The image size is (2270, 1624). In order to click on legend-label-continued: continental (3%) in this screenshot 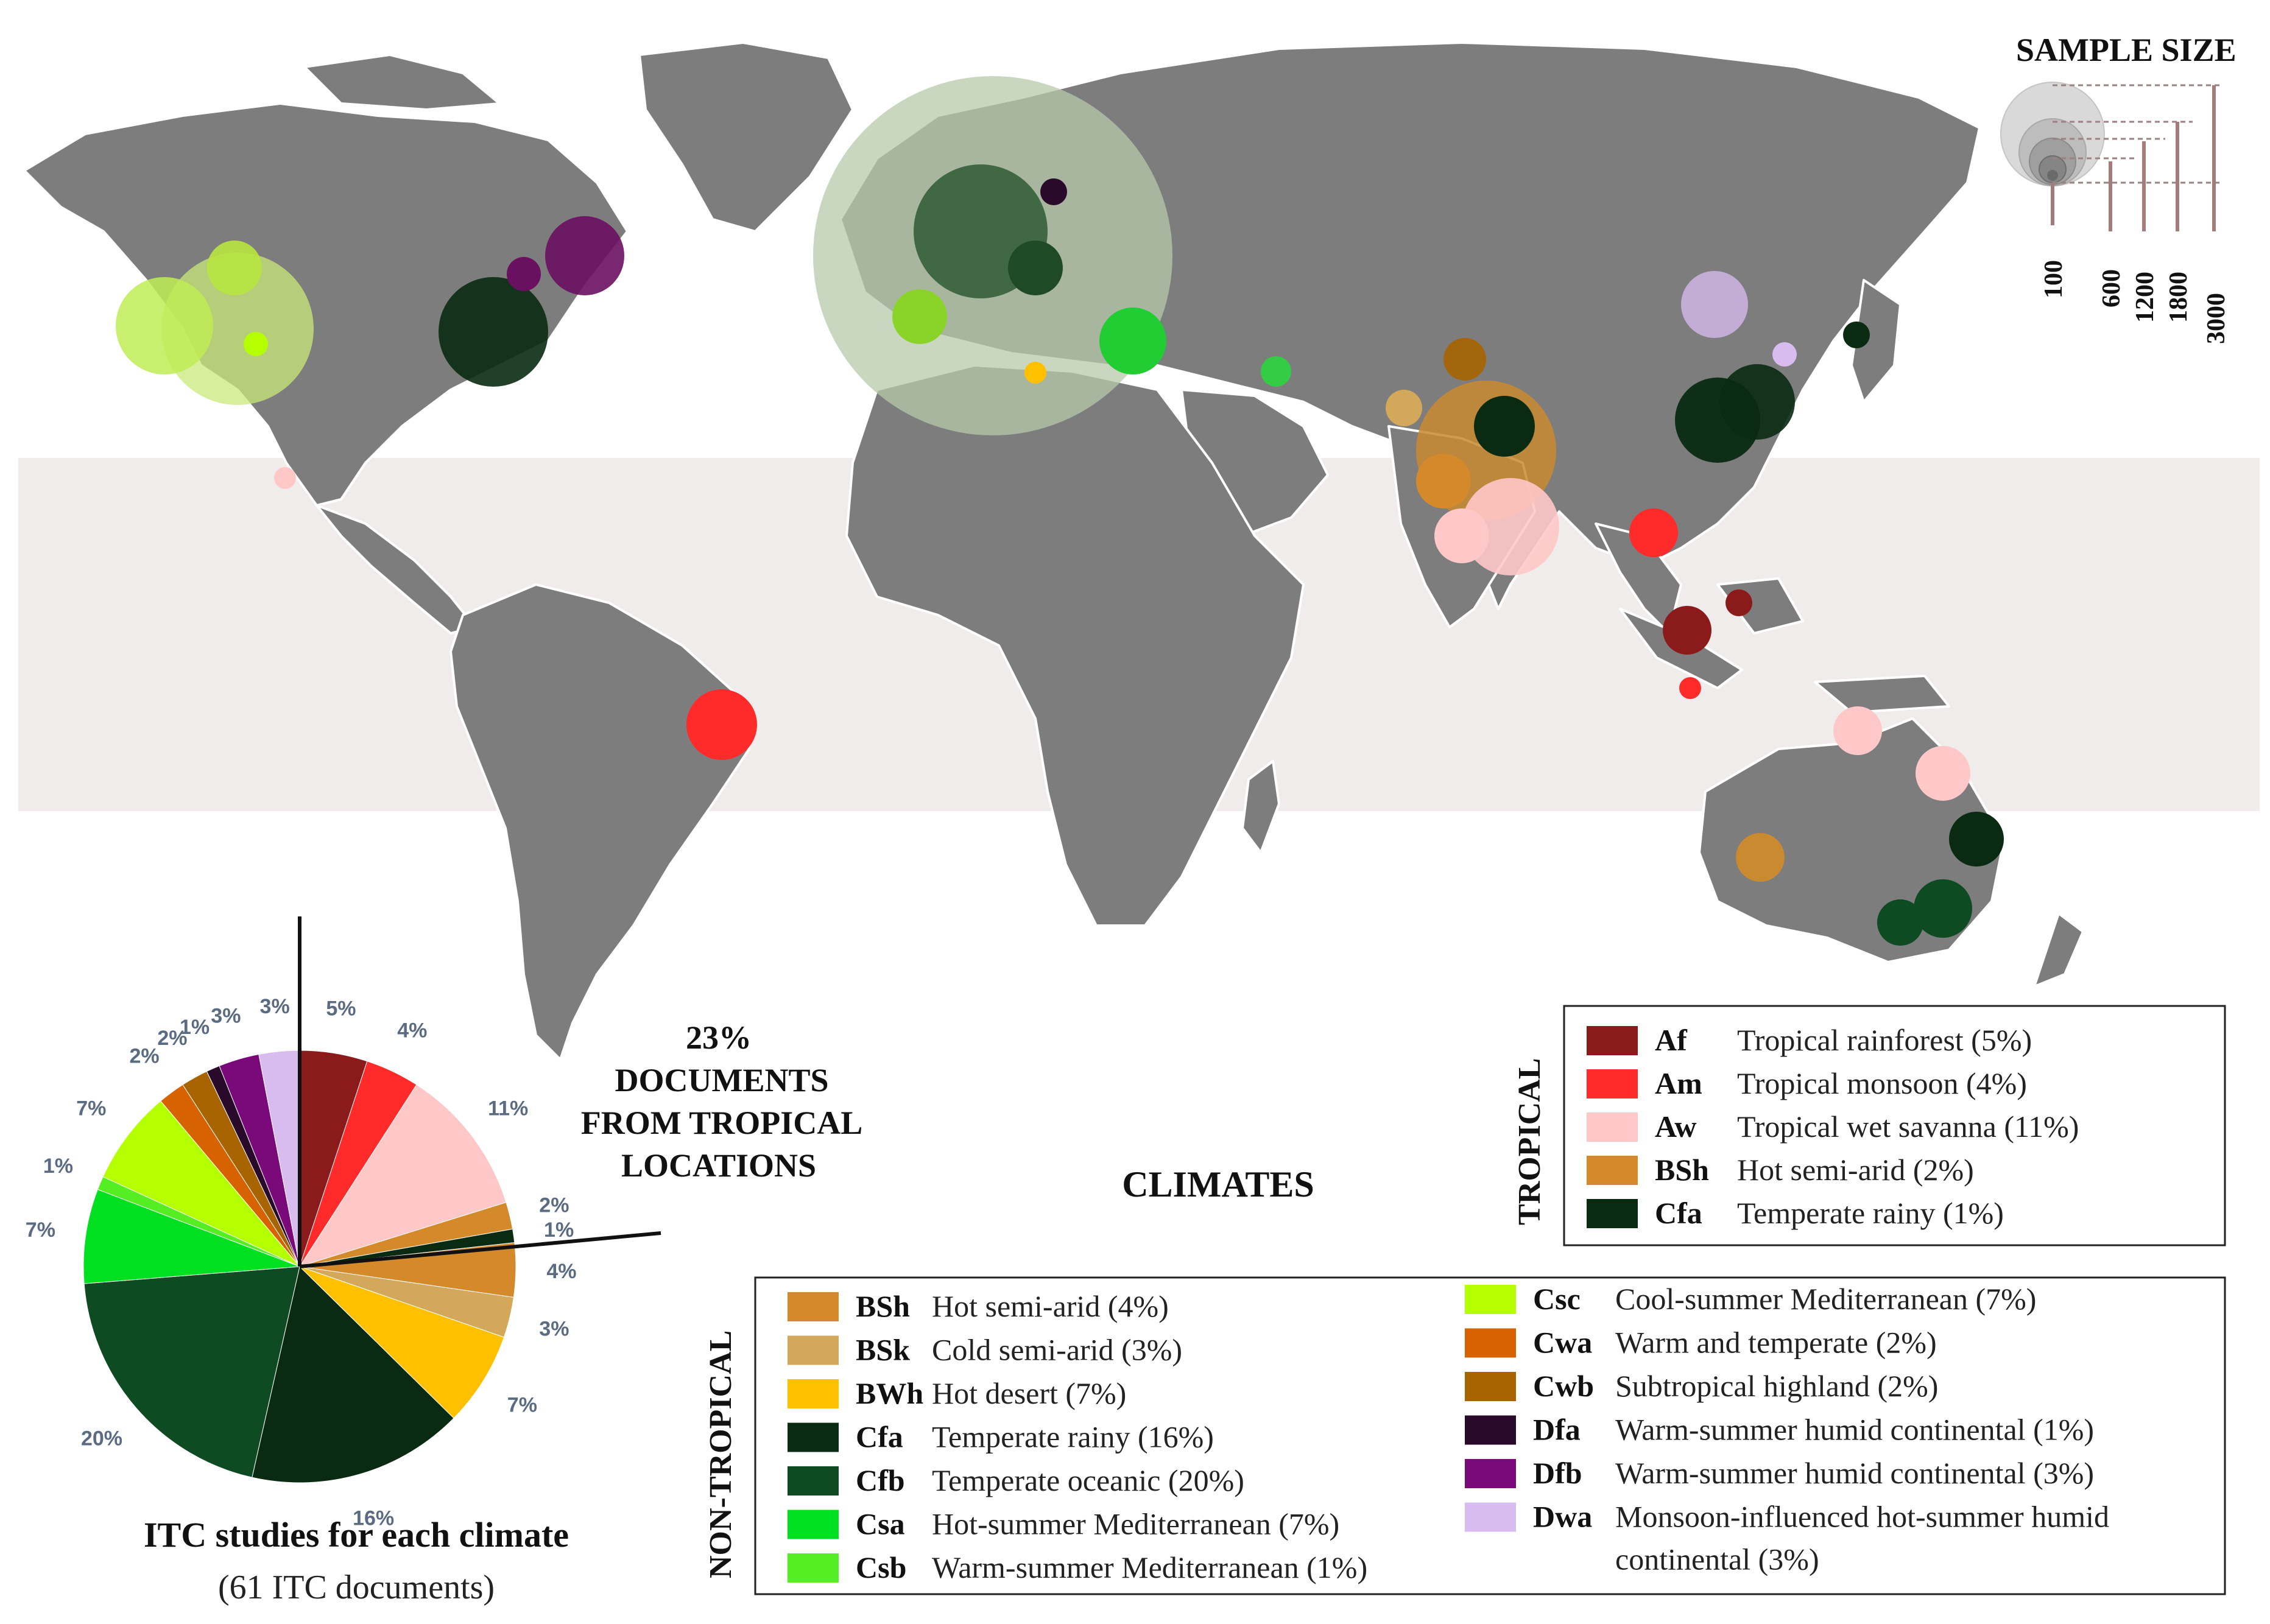, I will do `click(1717, 1559)`.